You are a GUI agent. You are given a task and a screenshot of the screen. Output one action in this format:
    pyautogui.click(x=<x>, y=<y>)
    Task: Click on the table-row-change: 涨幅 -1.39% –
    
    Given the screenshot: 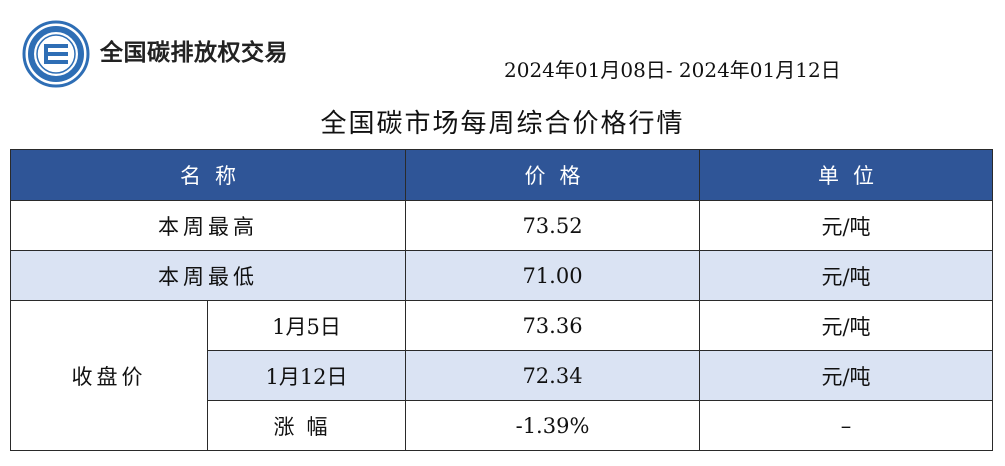 What is the action you would take?
    pyautogui.click(x=502, y=425)
    